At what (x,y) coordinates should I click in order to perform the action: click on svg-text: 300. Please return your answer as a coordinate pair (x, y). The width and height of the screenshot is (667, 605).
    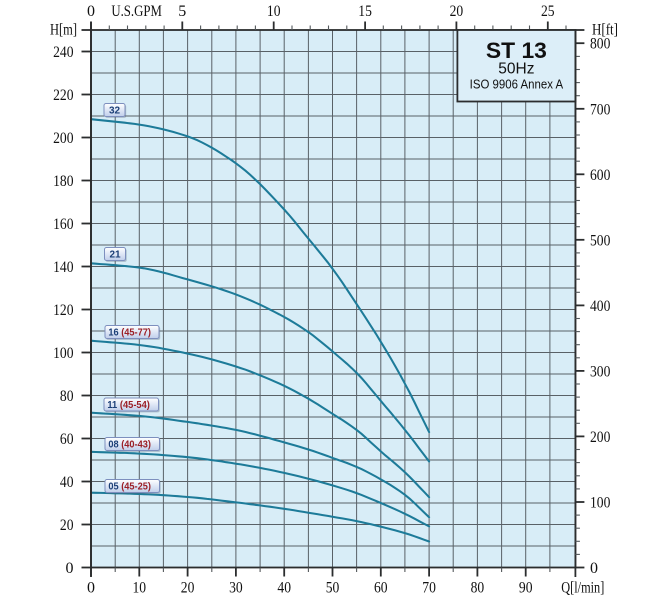
    Looking at the image, I should click on (600, 371).